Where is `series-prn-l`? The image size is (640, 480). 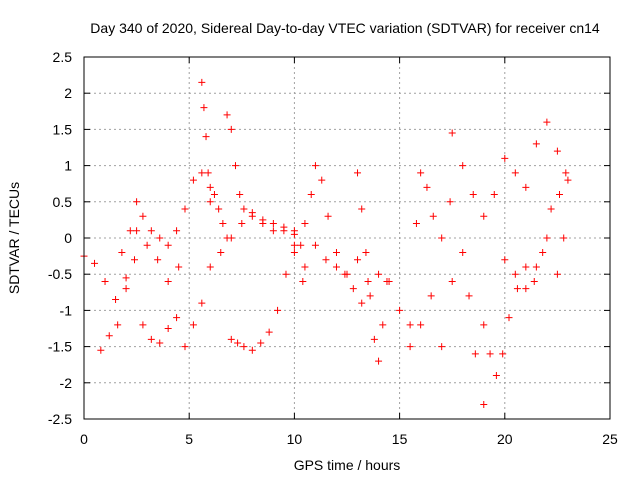 series-prn-l is located at coordinates (447, 328).